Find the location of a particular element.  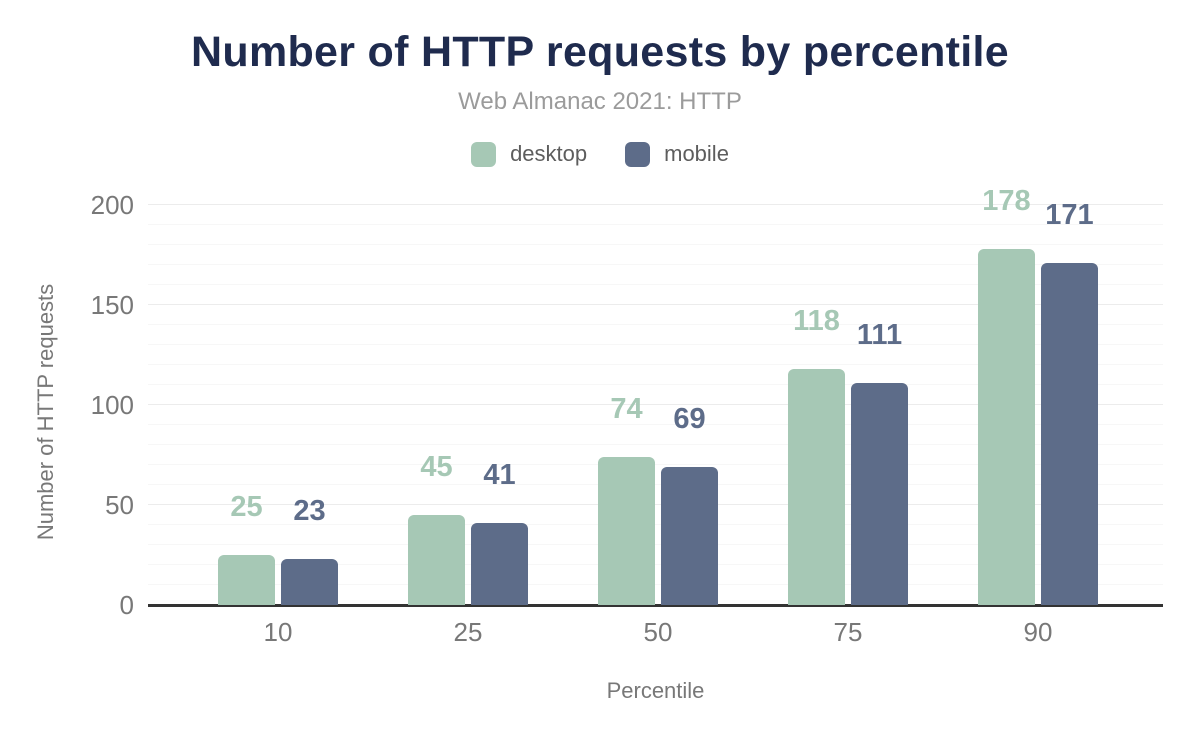

bar-mobile-p10 is located at coordinates (309, 582).